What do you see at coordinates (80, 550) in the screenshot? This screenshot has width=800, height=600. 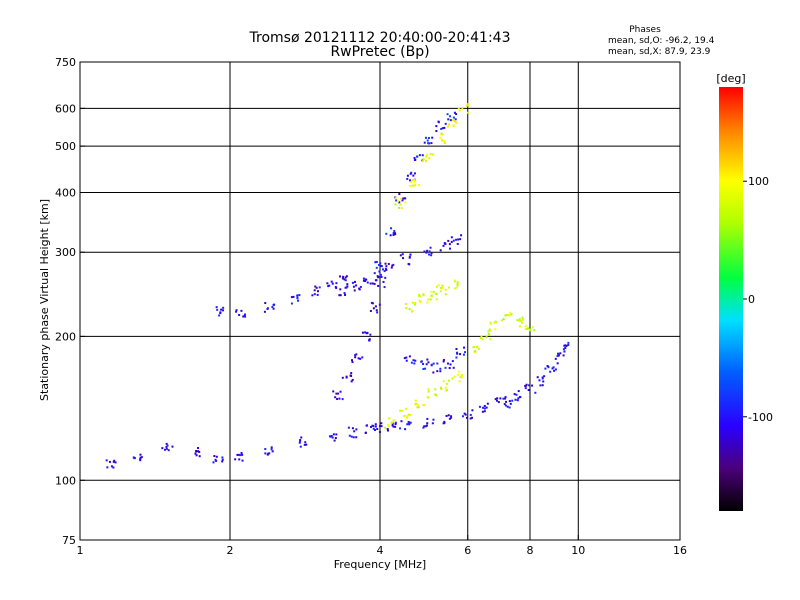 I see `x-tick-label: 1` at bounding box center [80, 550].